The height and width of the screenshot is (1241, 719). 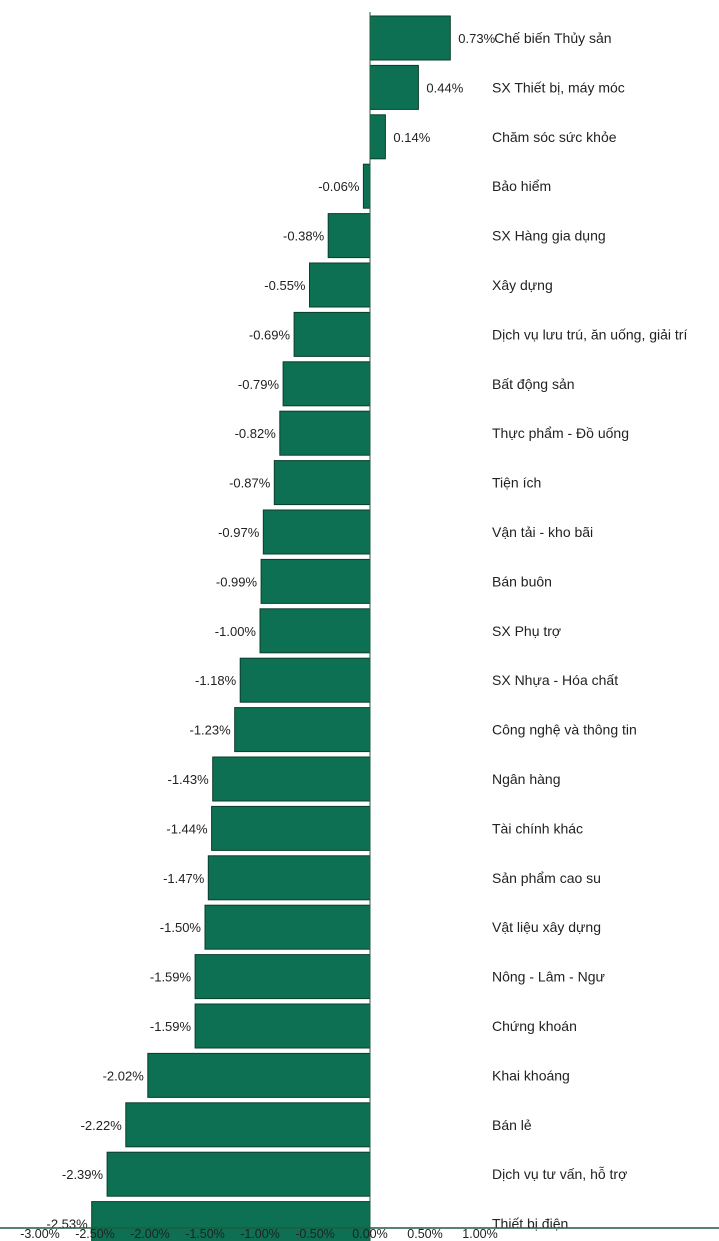 What do you see at coordinates (304, 236) in the screenshot?
I see `data-label: -0.38%` at bounding box center [304, 236].